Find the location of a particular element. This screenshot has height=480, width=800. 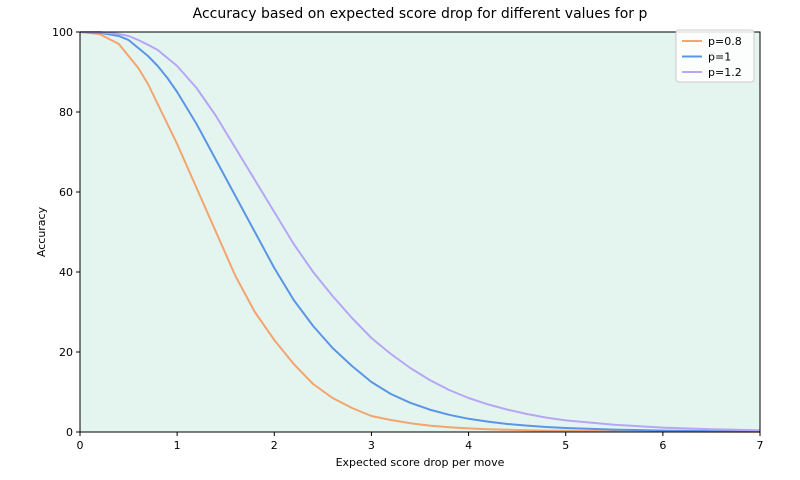

y-axis-label: Accuracy is located at coordinates (41, 231).